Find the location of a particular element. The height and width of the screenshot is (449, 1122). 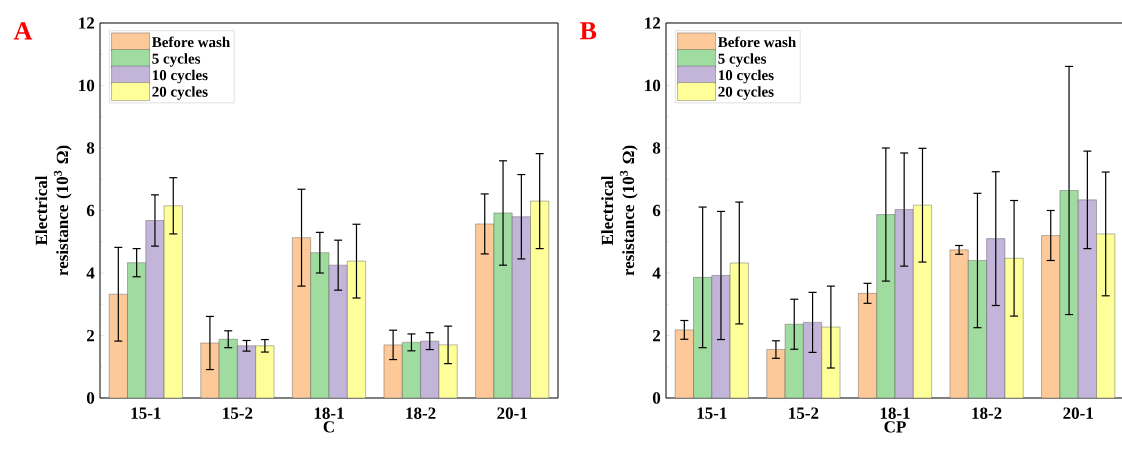

chart-title: A is located at coordinates (23, 31).